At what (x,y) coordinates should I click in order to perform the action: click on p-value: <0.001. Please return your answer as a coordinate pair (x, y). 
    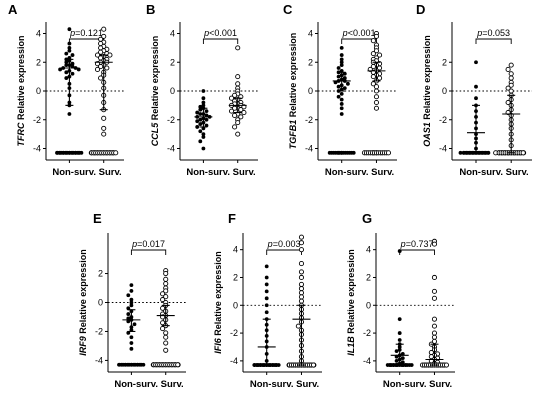
    Looking at the image, I should click on (223, 33).